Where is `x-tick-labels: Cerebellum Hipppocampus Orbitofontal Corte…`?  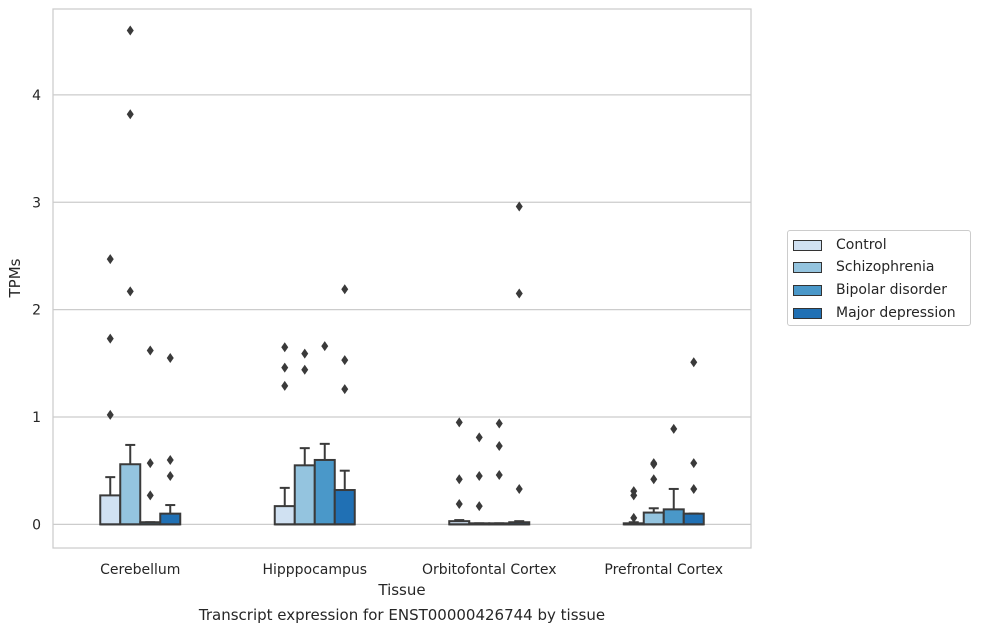 x-tick-labels: Cerebellum Hipppocampus Orbitofontal Corte… is located at coordinates (411, 570).